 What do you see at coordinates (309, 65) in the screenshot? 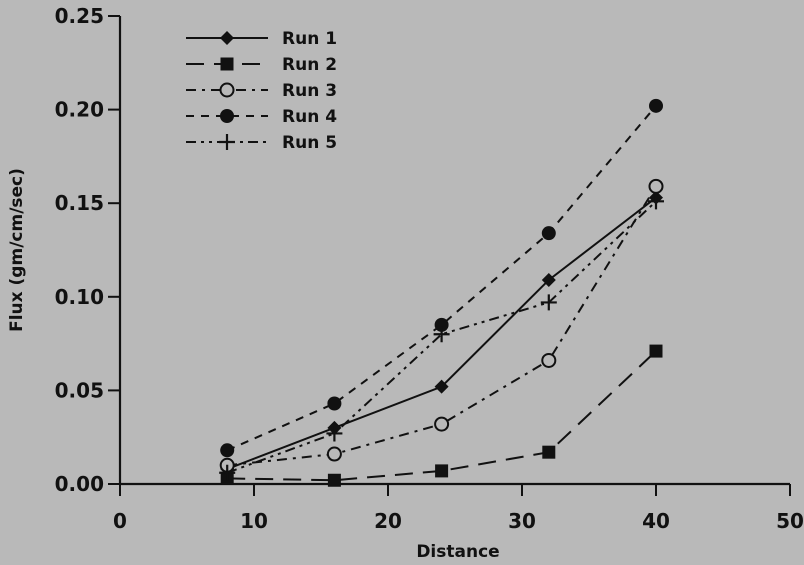
I see `legend-label: Run 2` at bounding box center [309, 65].